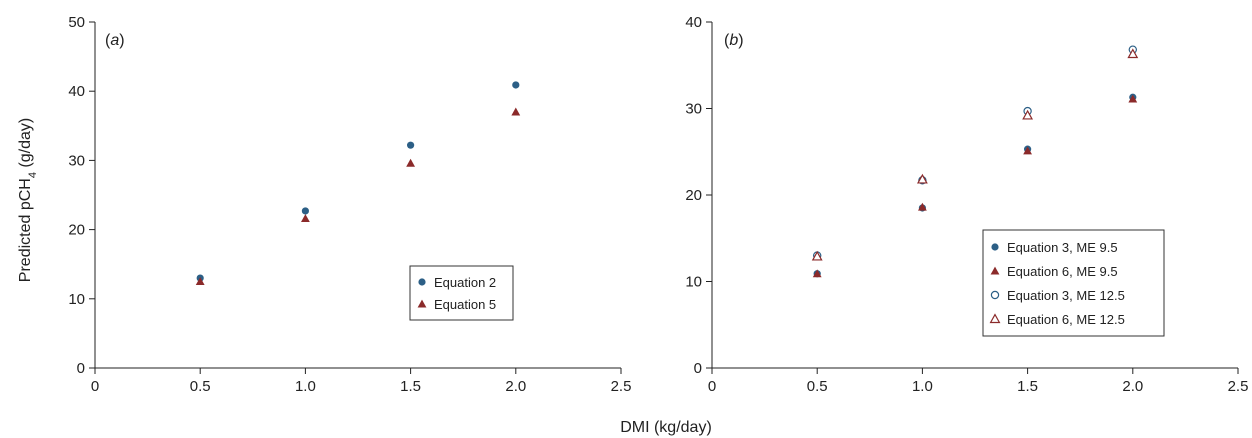 This screenshot has height=438, width=1252. What do you see at coordinates (1062, 247) in the screenshot?
I see `legend-entry: Equation 3, ME 9.5` at bounding box center [1062, 247].